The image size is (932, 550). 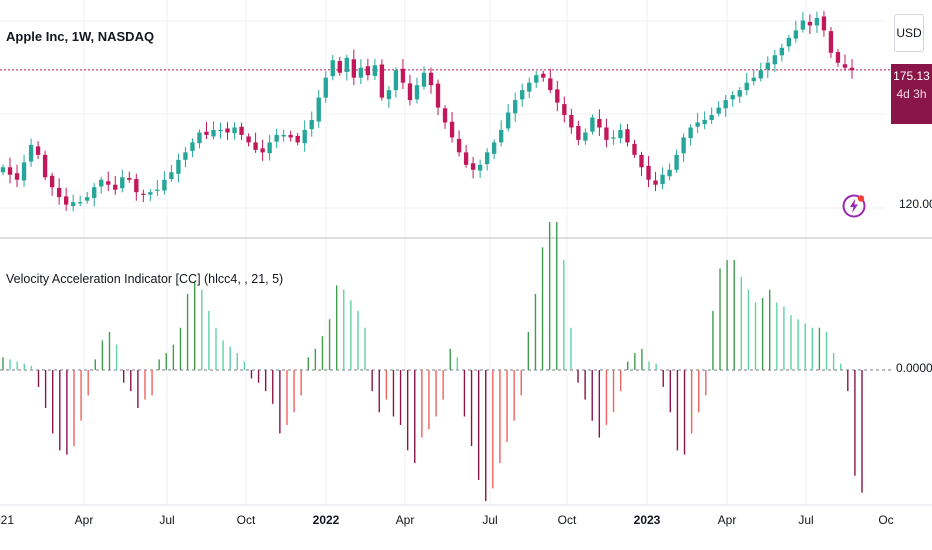 I want to click on time-axis-label: 2022, so click(x=326, y=520).